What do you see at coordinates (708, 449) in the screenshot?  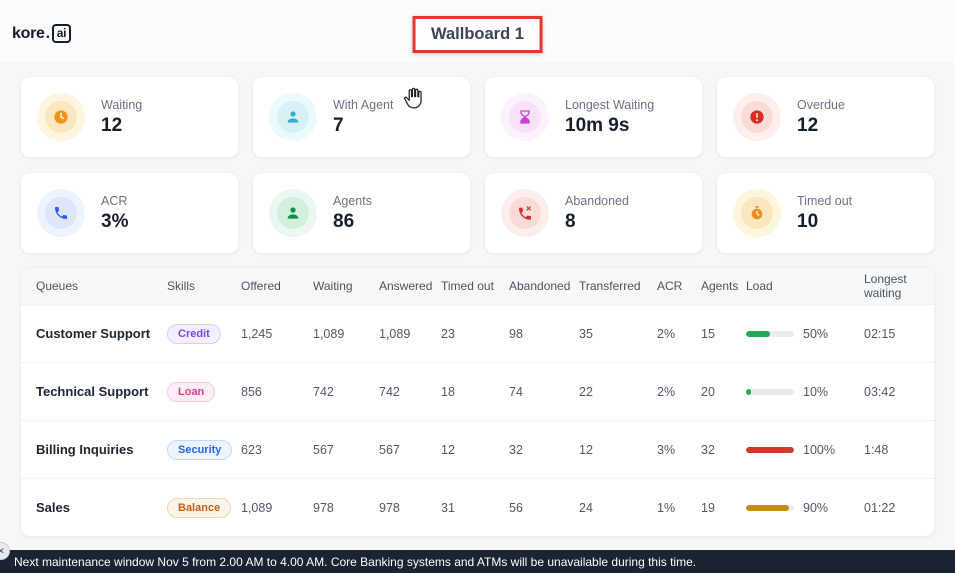 I see `agents-value: 32` at bounding box center [708, 449].